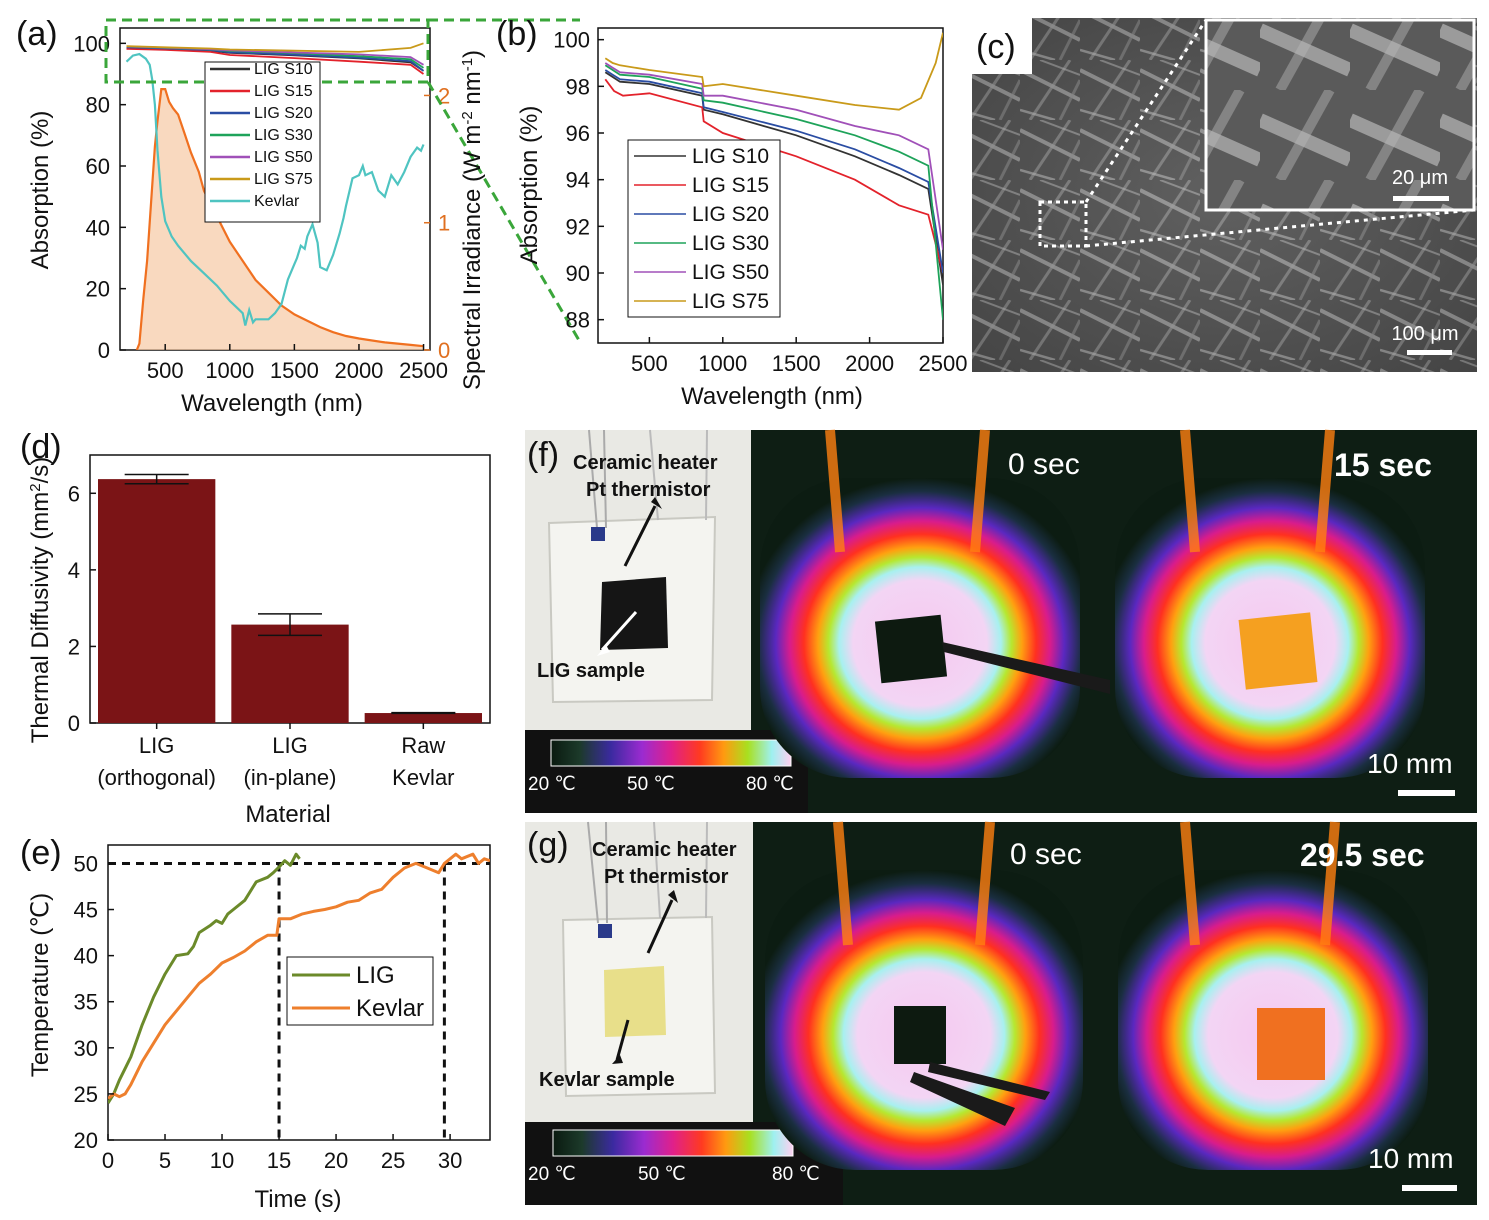 The image size is (1489, 1220). What do you see at coordinates (645, 463) in the screenshot?
I see `panel-f-heater-label: Ceramic heater` at bounding box center [645, 463].